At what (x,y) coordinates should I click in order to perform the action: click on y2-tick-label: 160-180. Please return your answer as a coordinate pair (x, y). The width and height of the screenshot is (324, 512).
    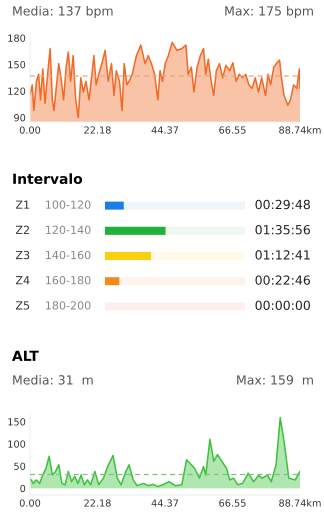
    Looking at the image, I should click on (68, 280).